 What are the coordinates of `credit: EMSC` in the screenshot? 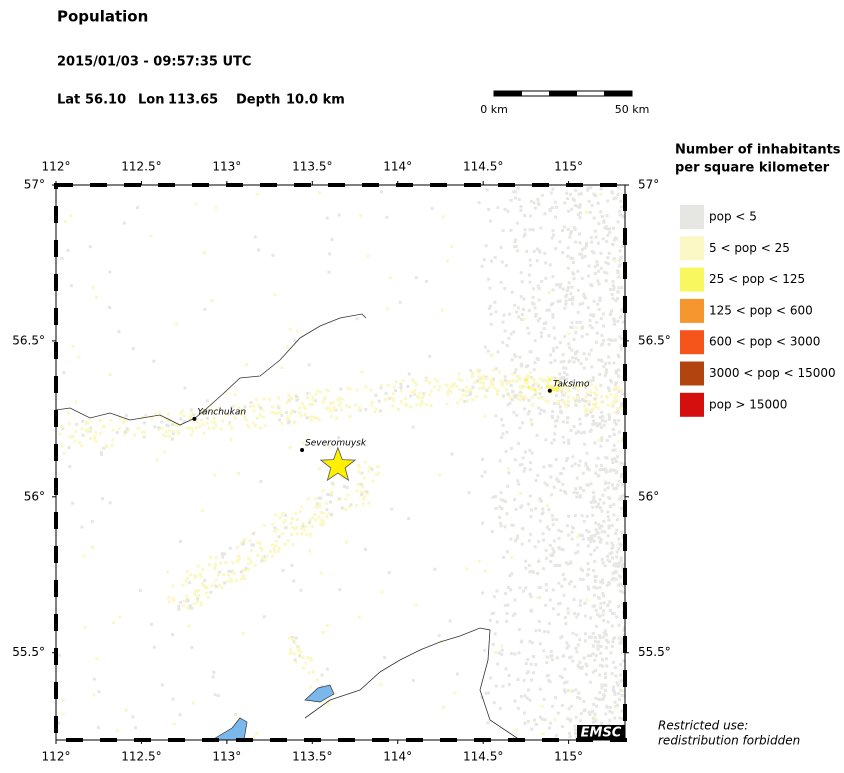 It's located at (601, 733).